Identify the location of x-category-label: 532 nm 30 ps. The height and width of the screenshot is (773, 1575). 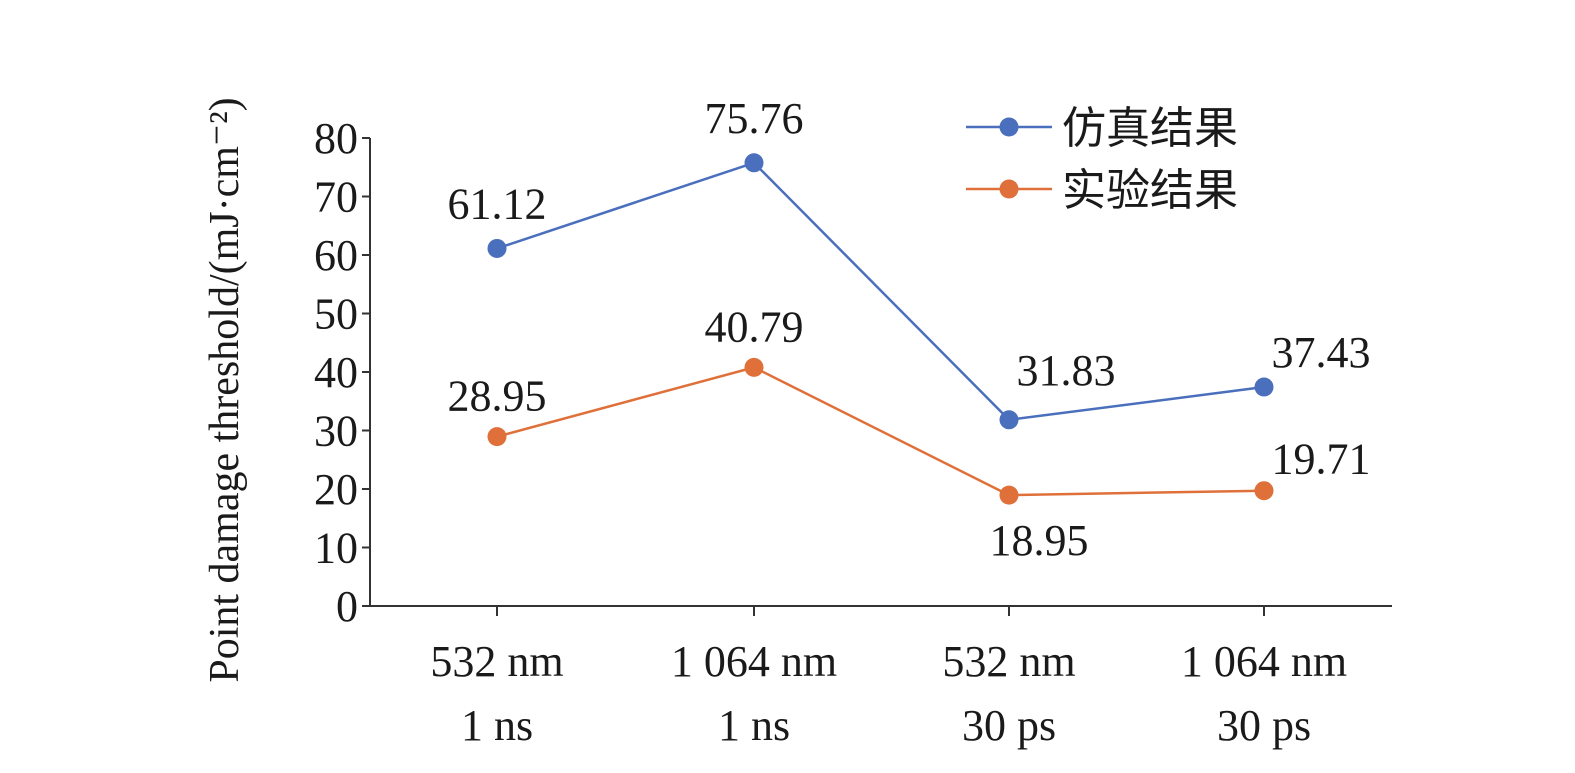
(1008, 693).